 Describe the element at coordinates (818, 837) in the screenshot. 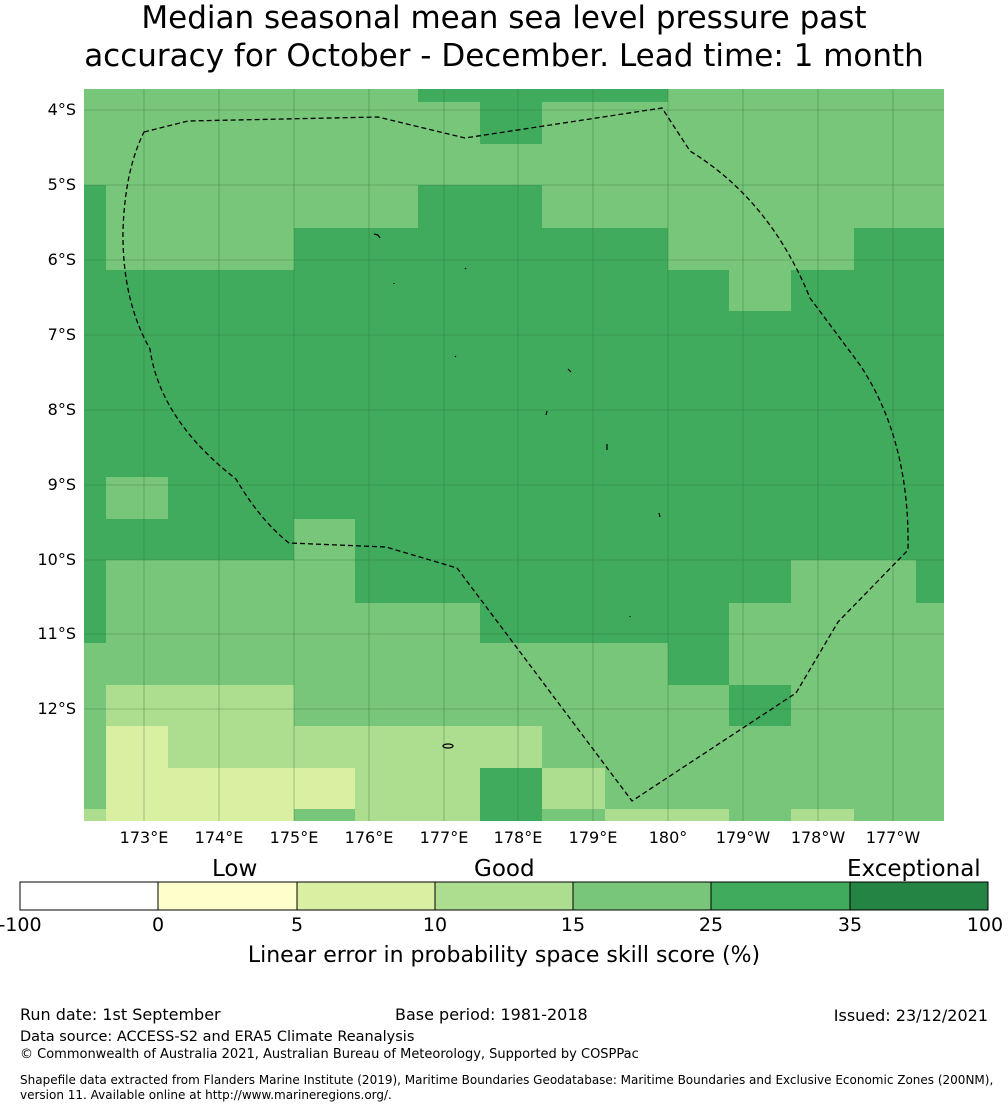

I see `lon-label: 178°W` at that location.